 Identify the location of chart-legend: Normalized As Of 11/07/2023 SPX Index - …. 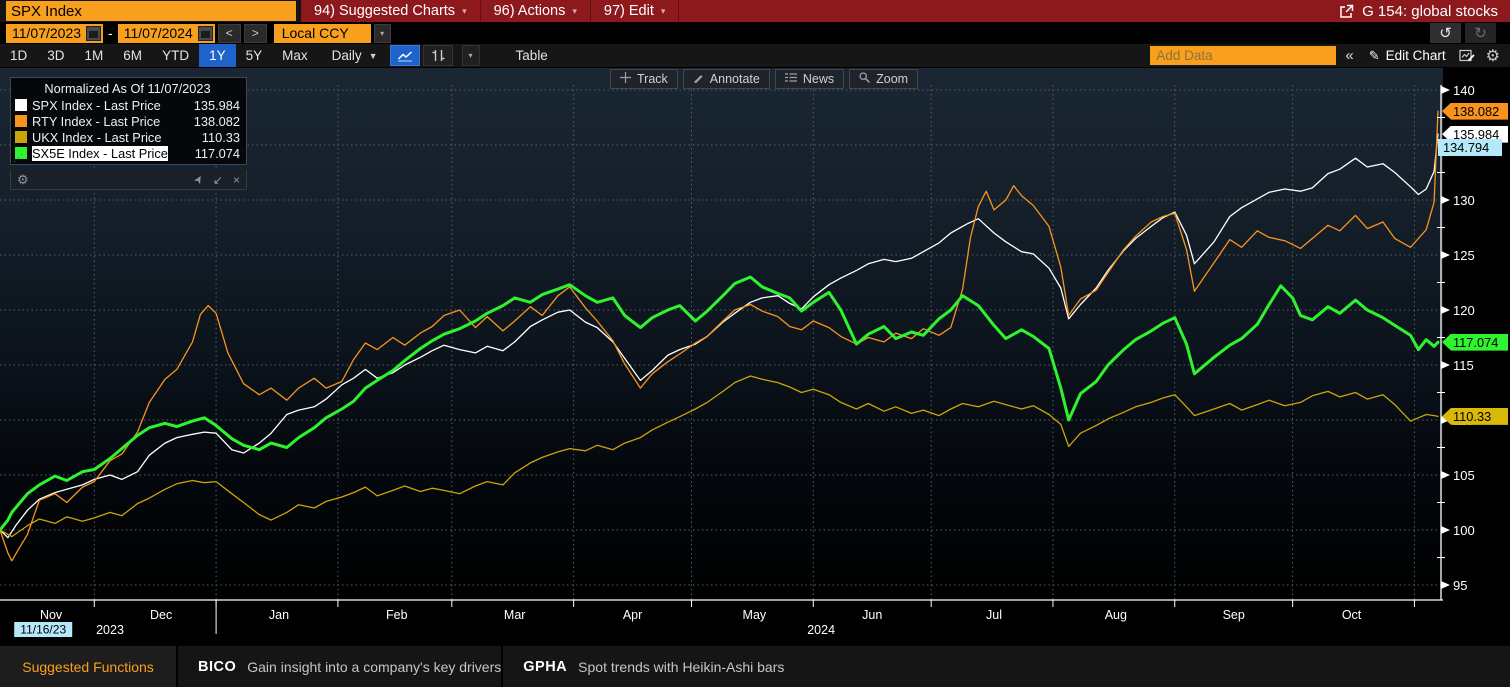
(128, 121).